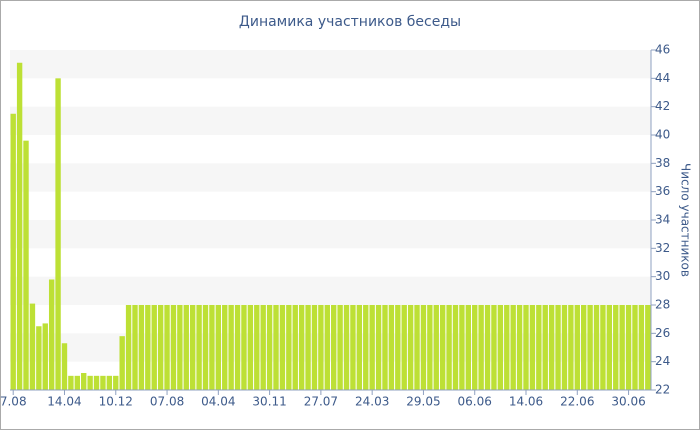  What do you see at coordinates (372, 402) in the screenshot?
I see `x-tick-label: 24.03` at bounding box center [372, 402].